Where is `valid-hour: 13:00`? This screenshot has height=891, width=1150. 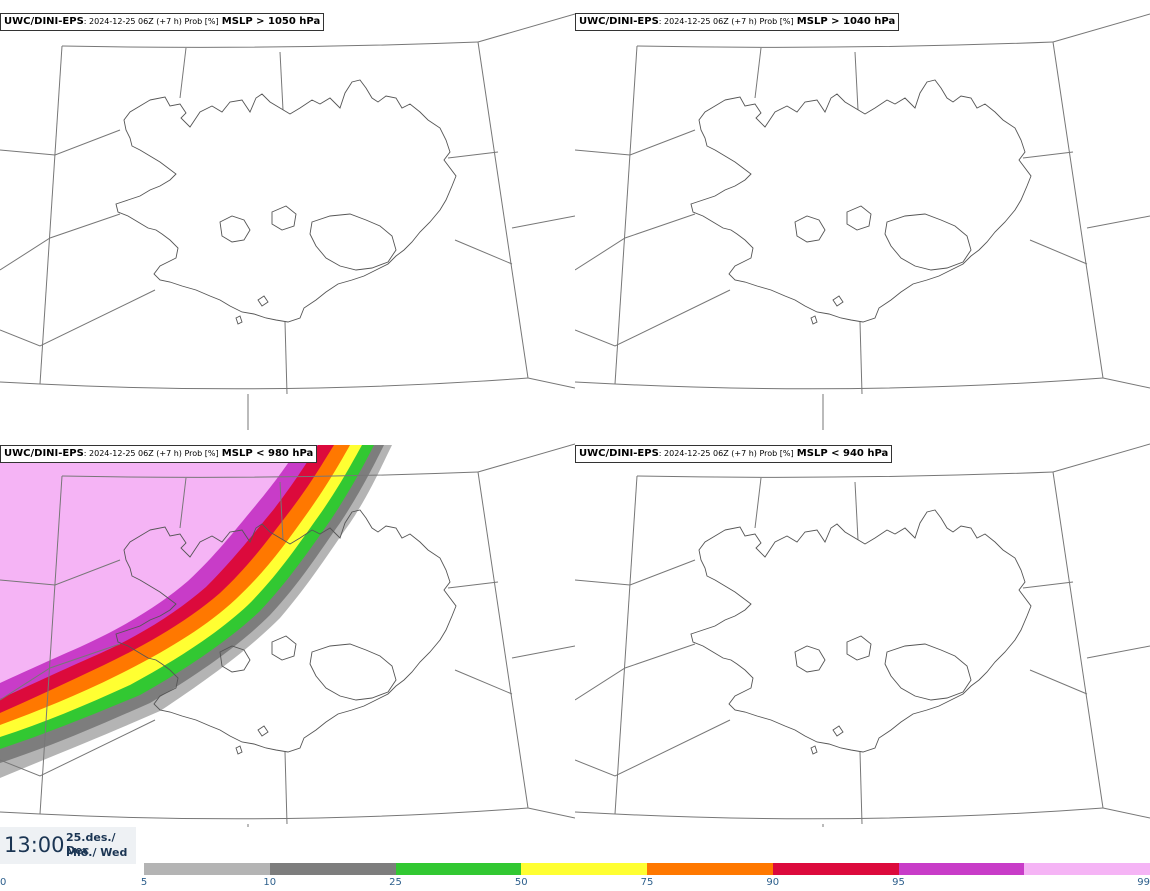 valid-hour: 13:00 is located at coordinates (34, 845).